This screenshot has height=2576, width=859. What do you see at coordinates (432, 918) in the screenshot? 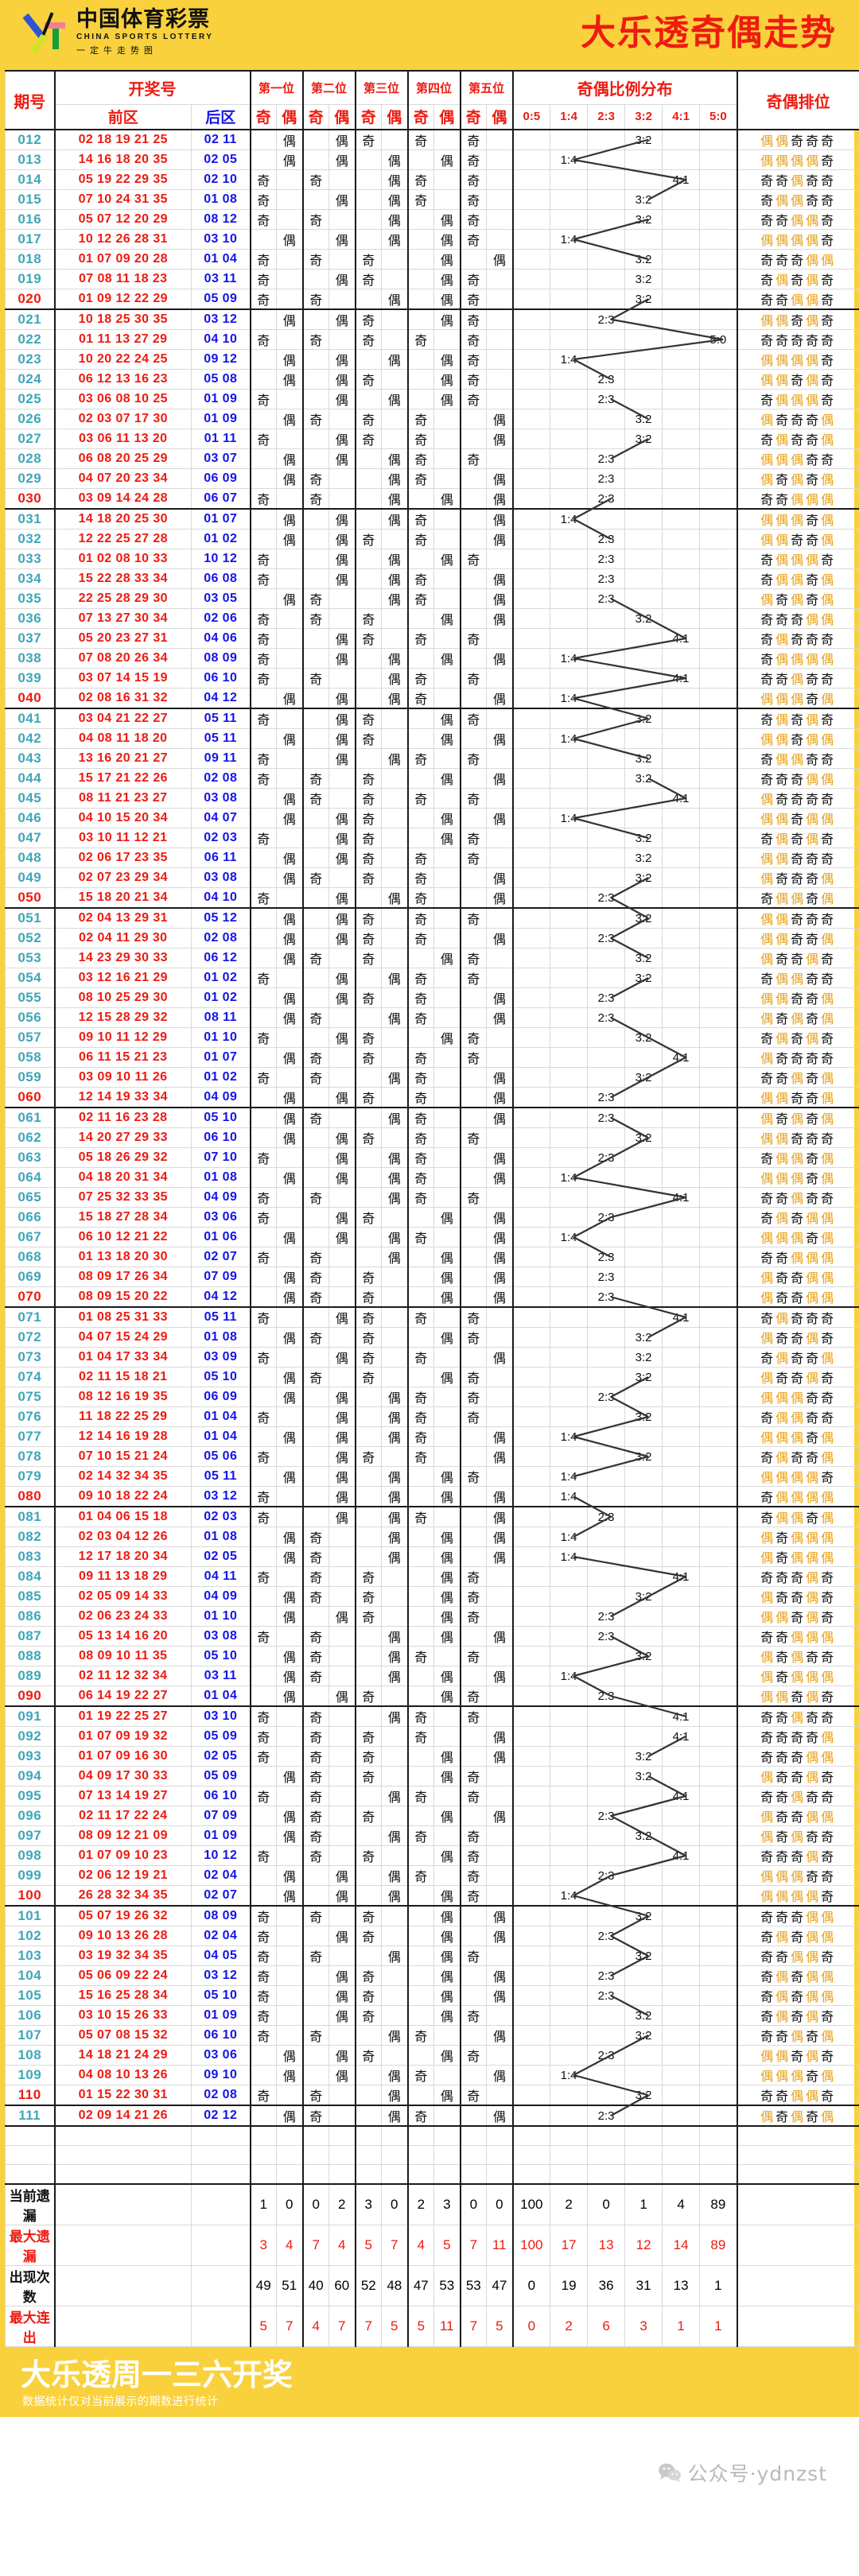
I see `table-row: 051 02 04 13 29 31 05 12 偶偶奇奇奇 3:2 偶偶奇奇奇` at bounding box center [432, 918].